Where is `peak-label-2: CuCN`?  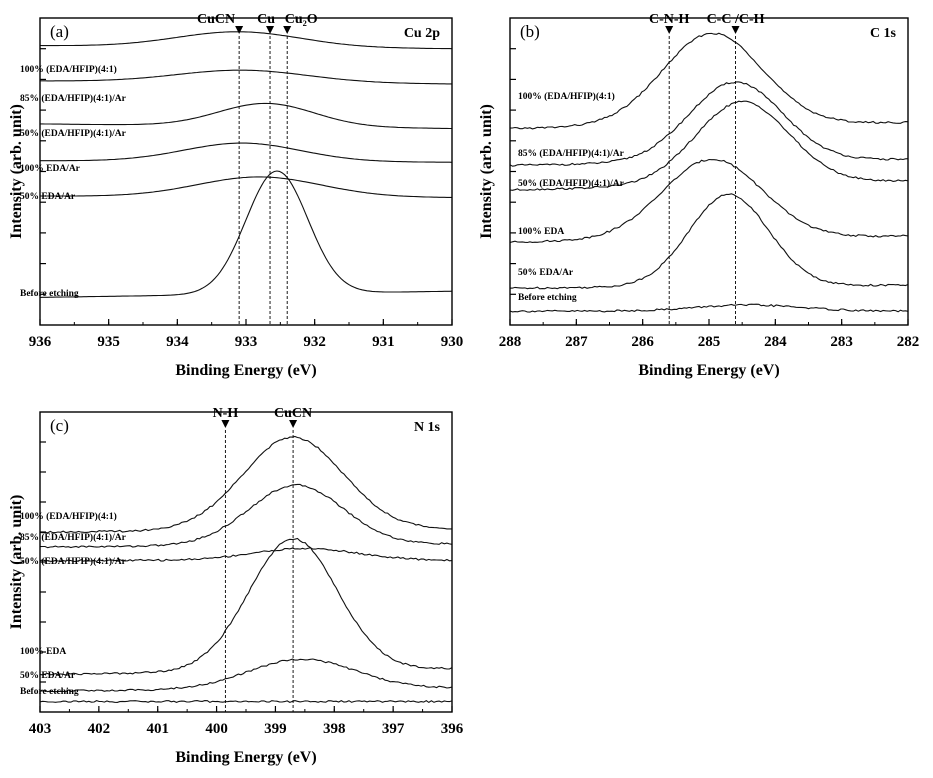 peak-label-2: CuCN is located at coordinates (293, 413).